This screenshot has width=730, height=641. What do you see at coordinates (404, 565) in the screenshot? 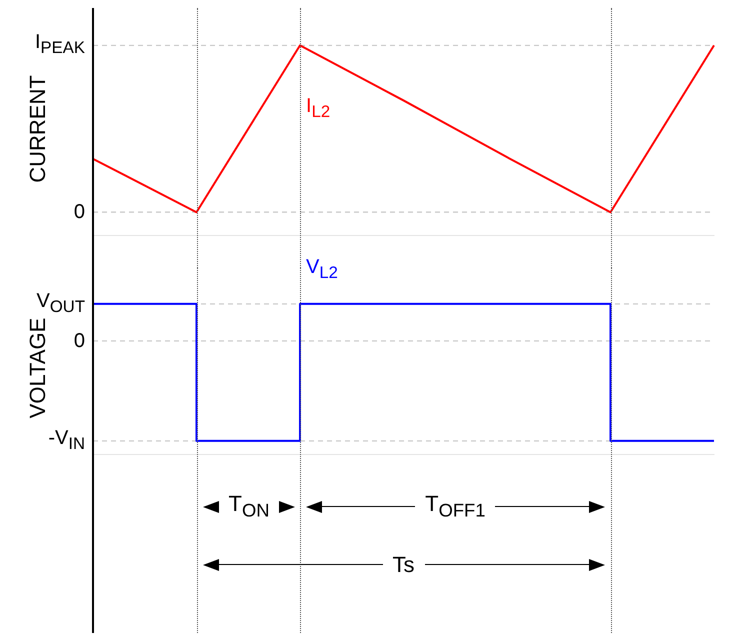
I see `text: Ts` at bounding box center [404, 565].